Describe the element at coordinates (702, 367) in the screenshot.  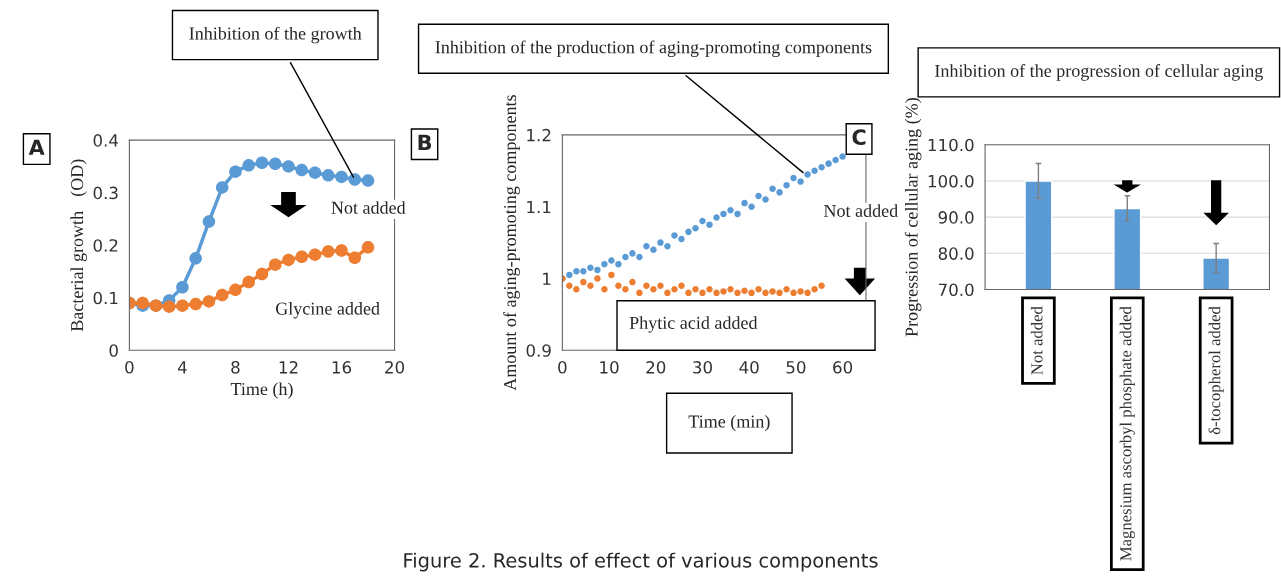
I see `x-tick-label: 30` at that location.